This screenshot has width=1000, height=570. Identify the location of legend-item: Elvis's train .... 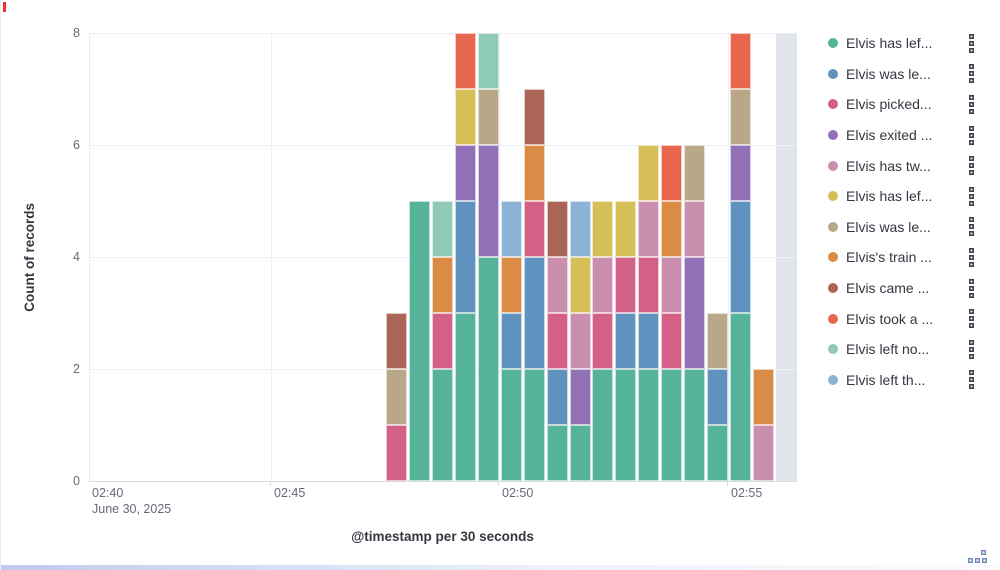
(902, 257).